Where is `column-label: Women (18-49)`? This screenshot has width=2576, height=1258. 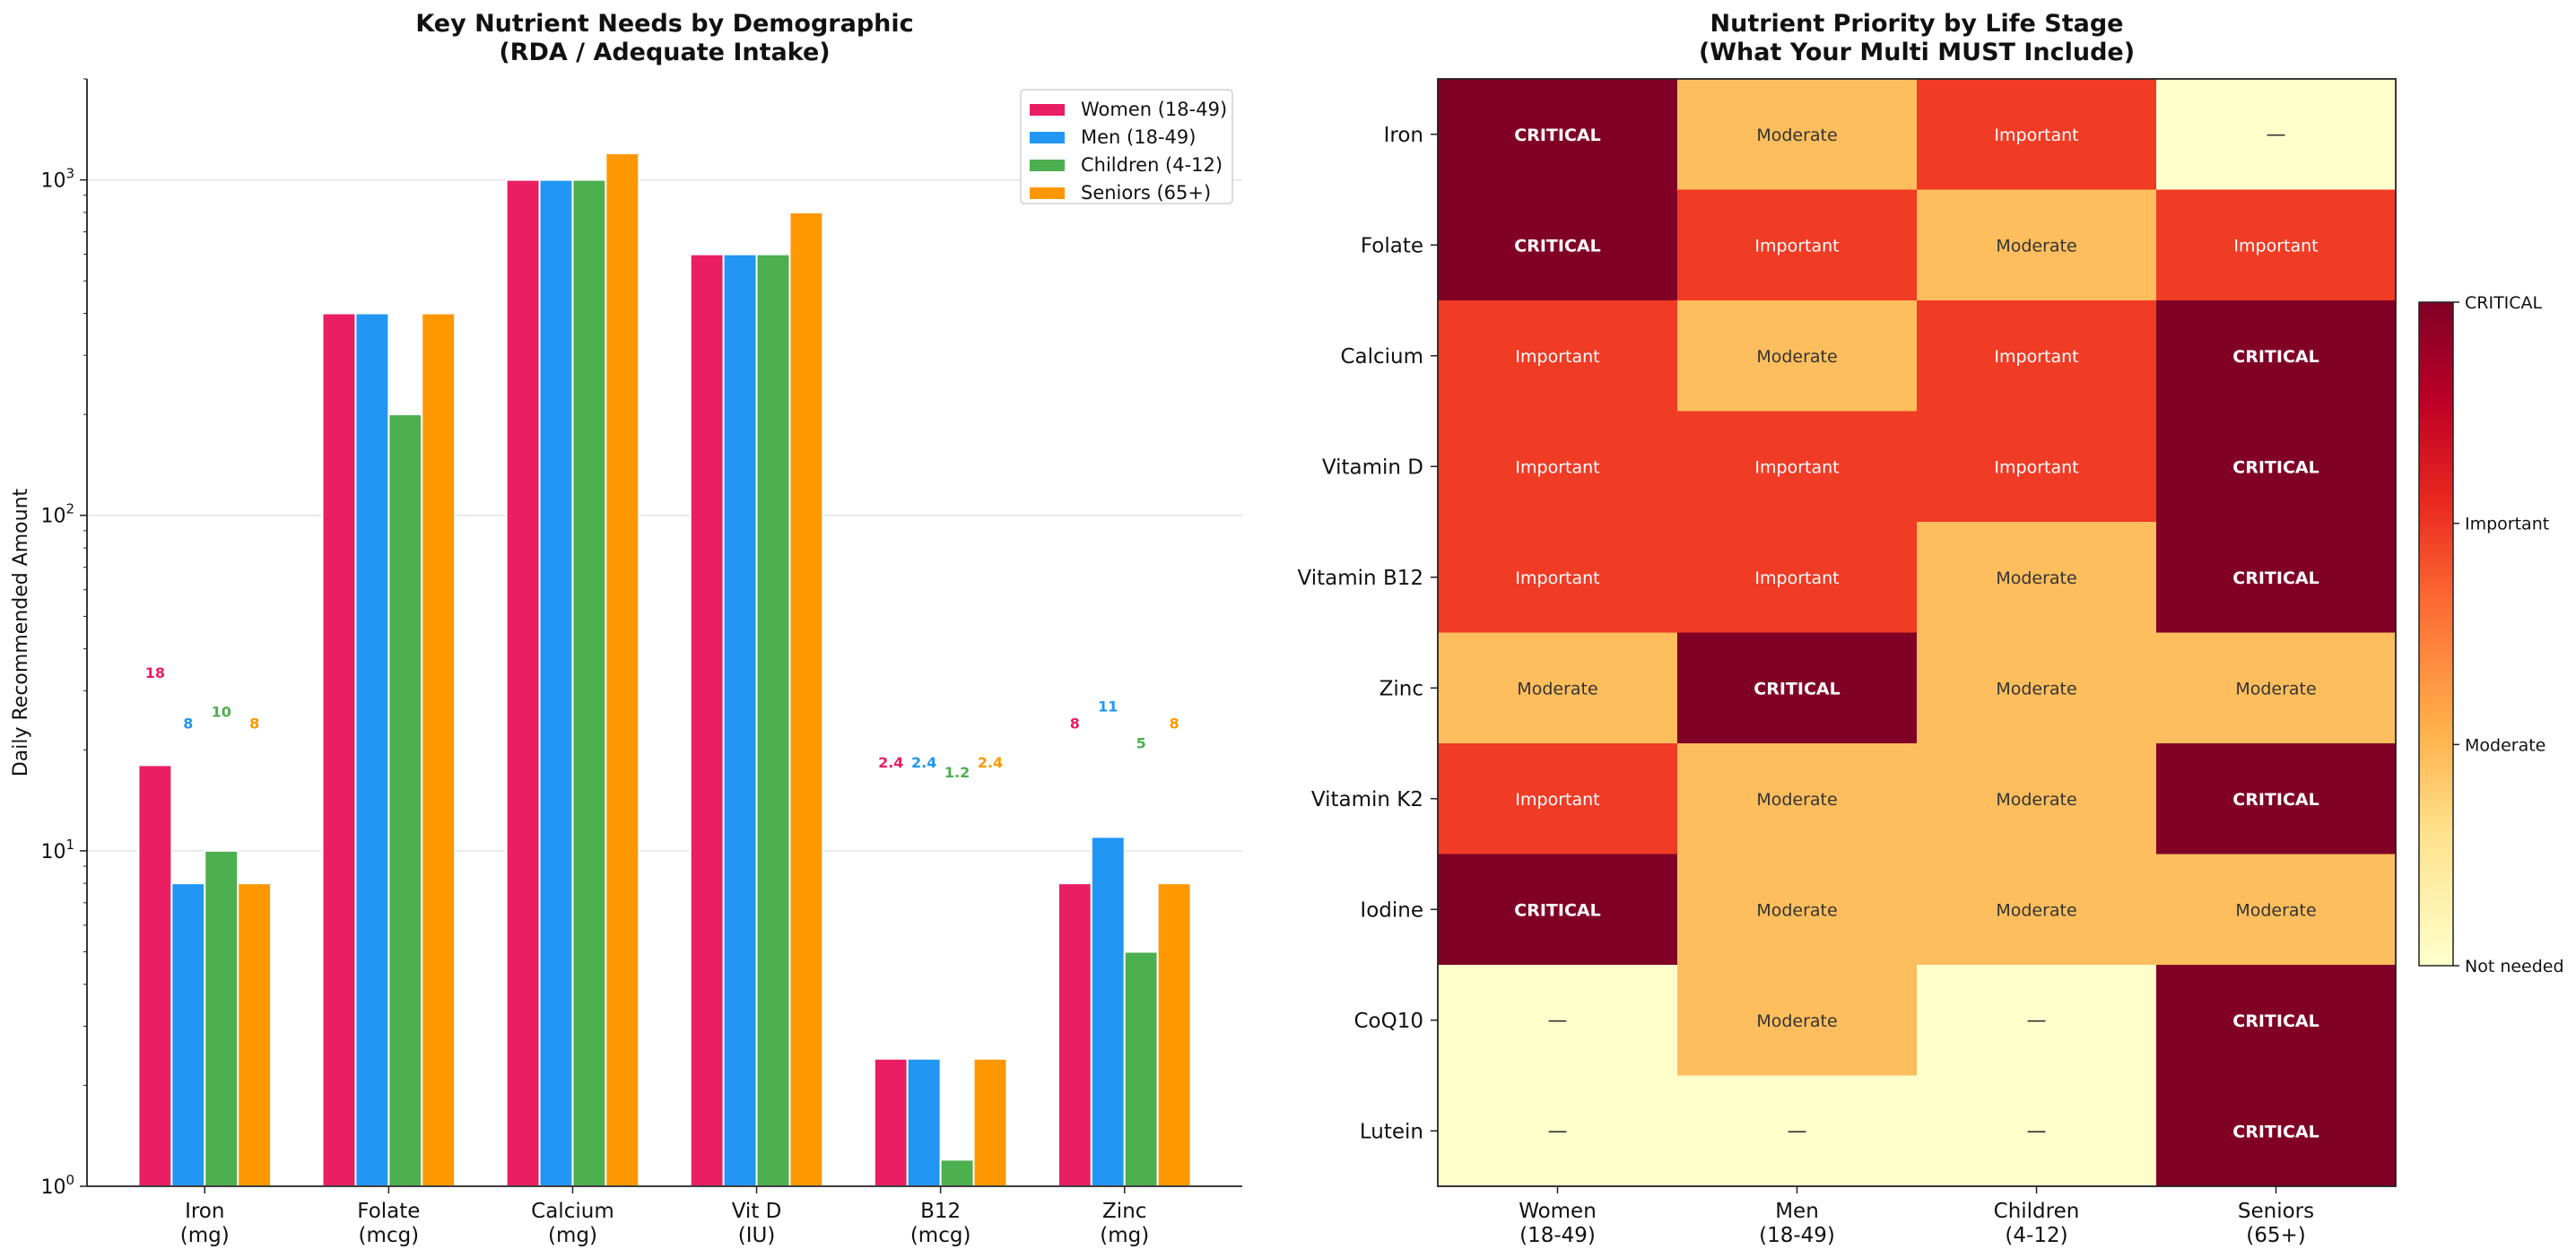
column-label: Women (18-49) is located at coordinates (1558, 1224).